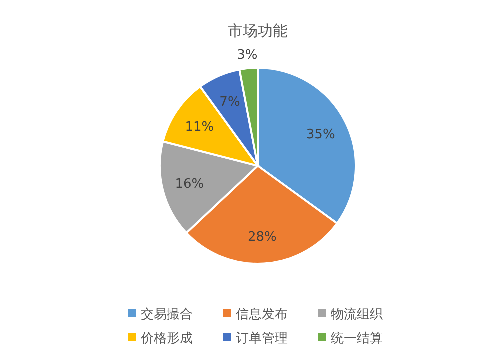 The width and height of the screenshot is (500, 362). What do you see at coordinates (166, 339) in the screenshot?
I see `legend-label: 价格形成` at bounding box center [166, 339].